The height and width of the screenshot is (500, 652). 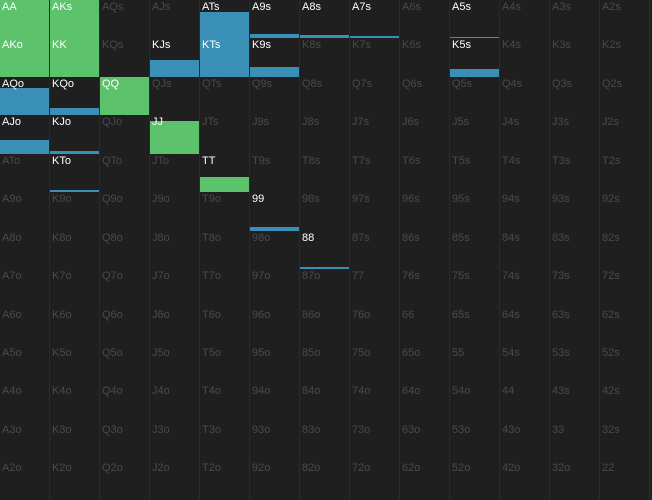 I want to click on hand-cell-k6s: K6s, so click(x=425, y=57).